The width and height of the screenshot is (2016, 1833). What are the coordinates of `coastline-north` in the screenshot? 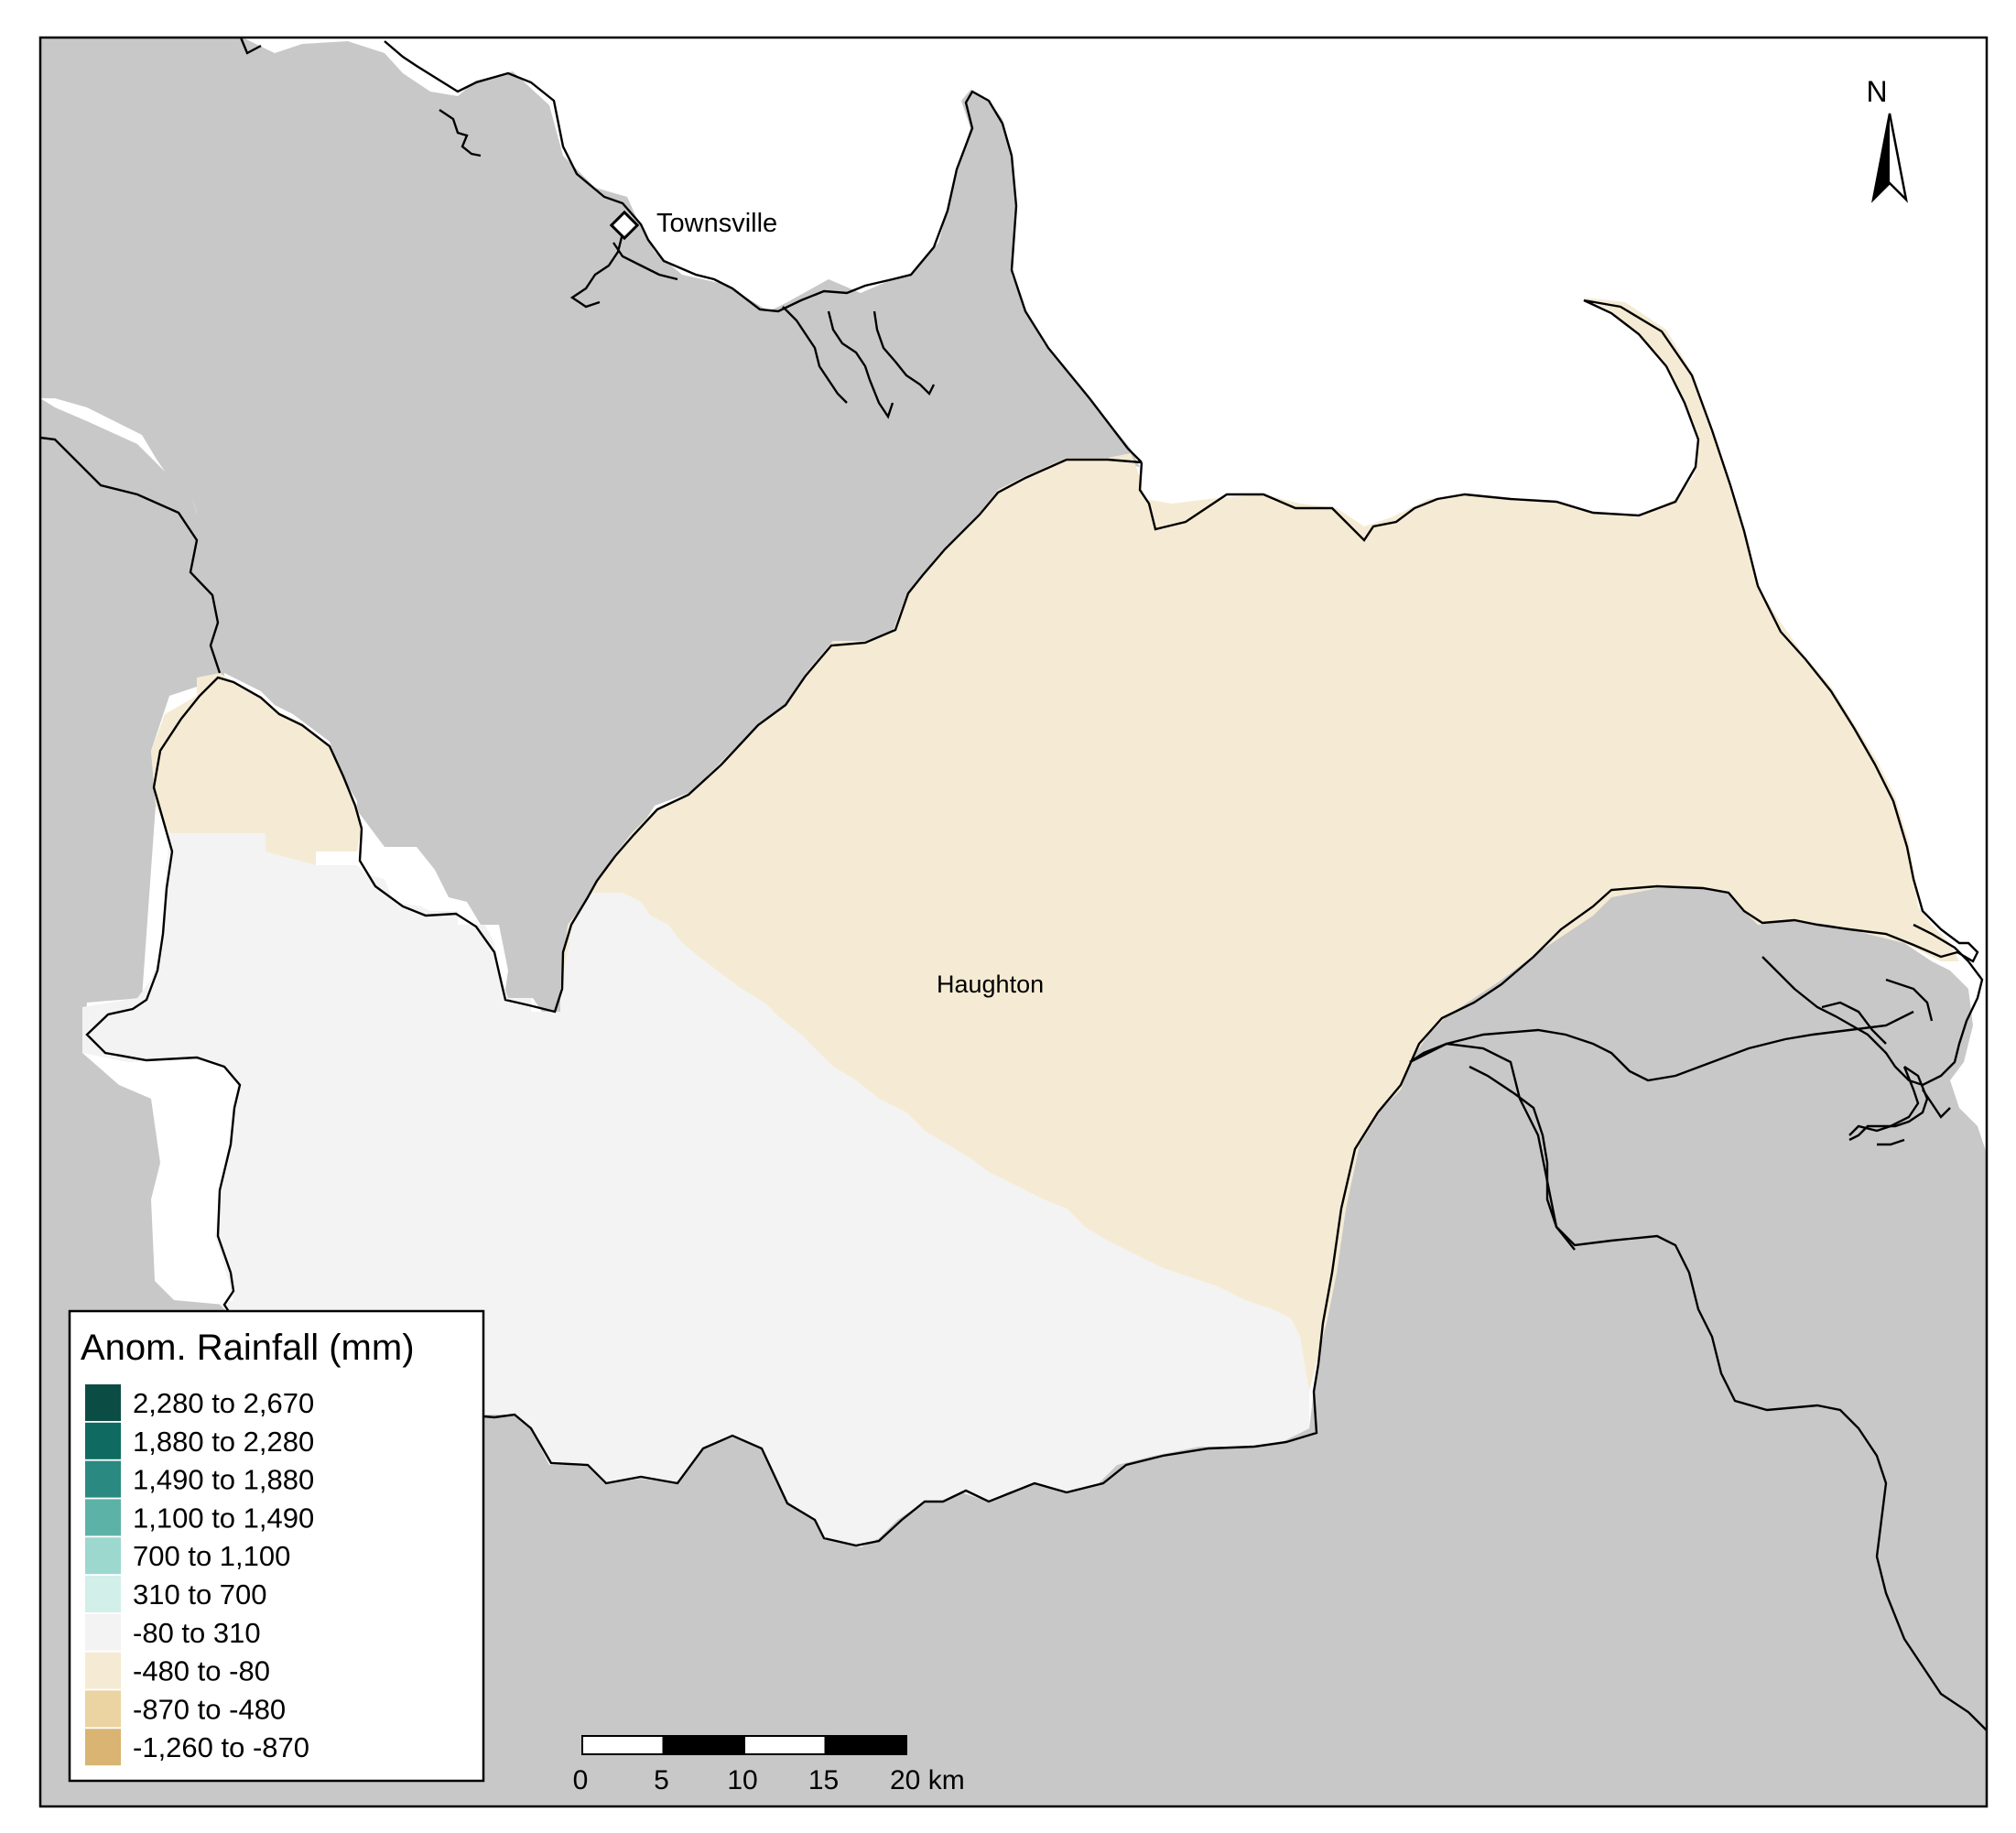 It's located at (691, 250).